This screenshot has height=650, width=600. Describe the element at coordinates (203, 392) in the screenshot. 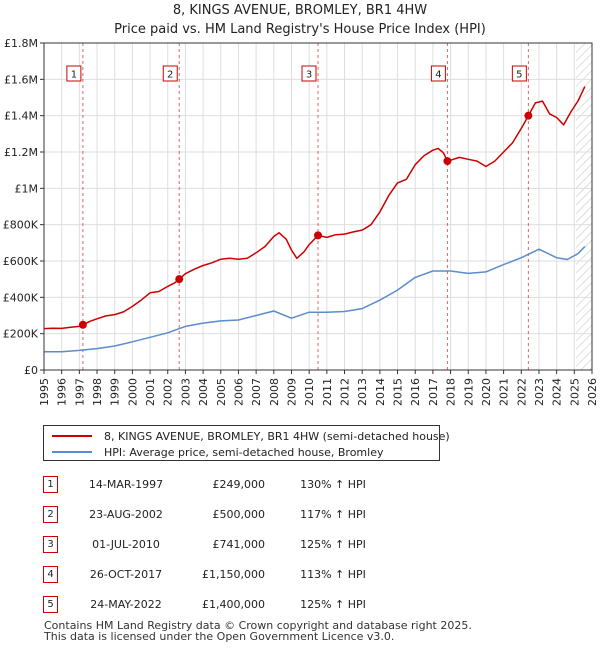

I see `x-tick-label: 2004` at that location.